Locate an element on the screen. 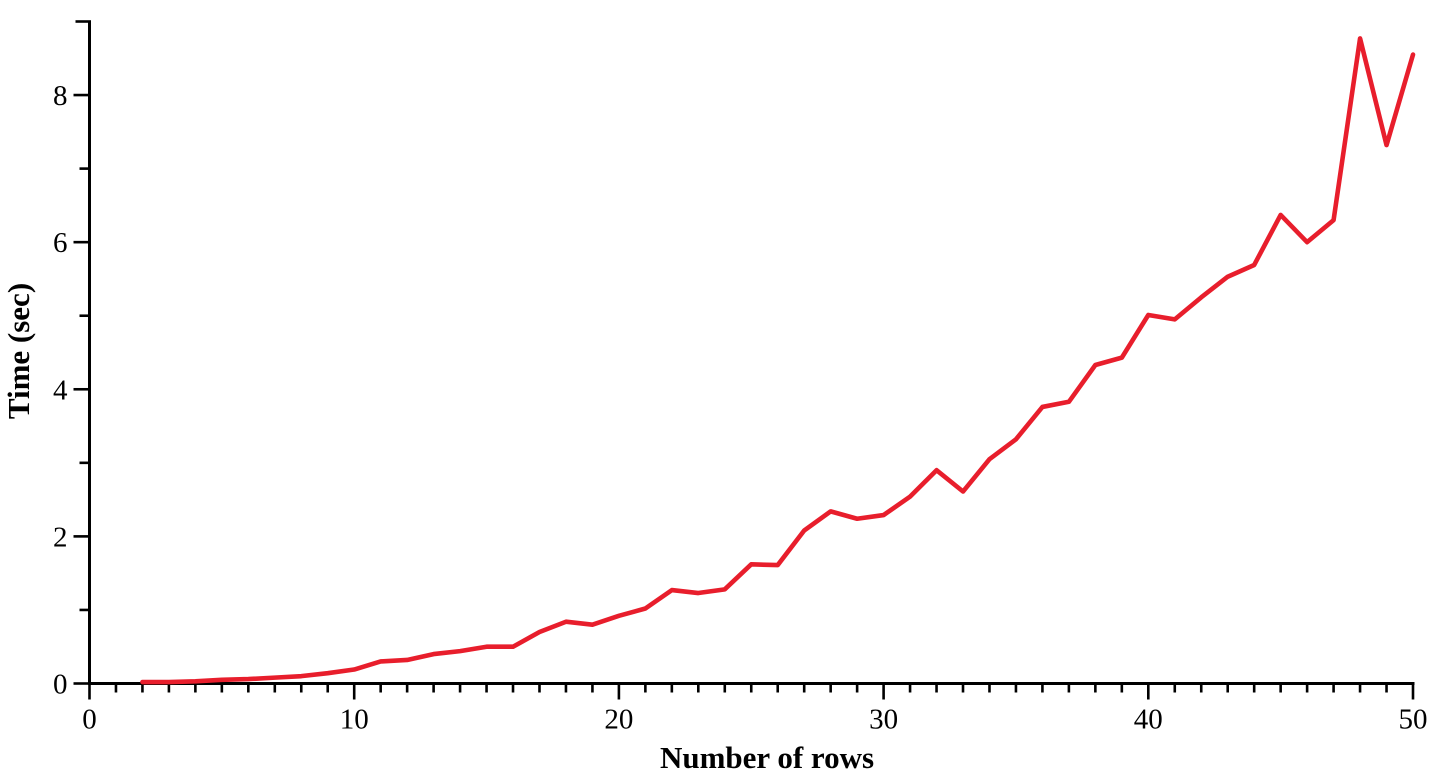 The width and height of the screenshot is (1442, 784). x-axis-tick-label: 20 is located at coordinates (618, 720).